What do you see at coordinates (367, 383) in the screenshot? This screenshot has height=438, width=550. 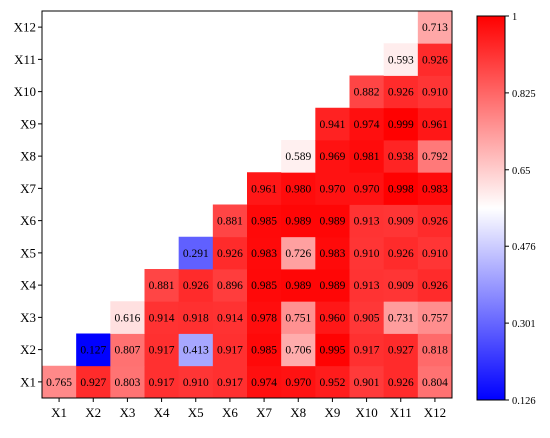 I see `cell-value-label: 0.901` at bounding box center [367, 383].